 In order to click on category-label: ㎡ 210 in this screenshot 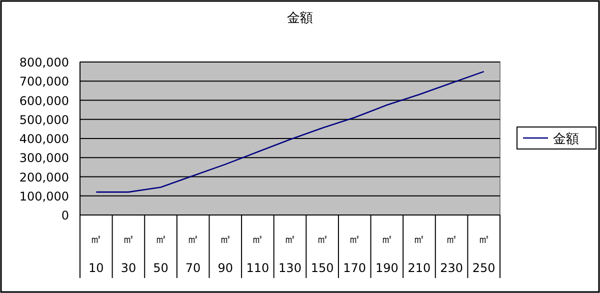, I will do `click(419, 253)`.